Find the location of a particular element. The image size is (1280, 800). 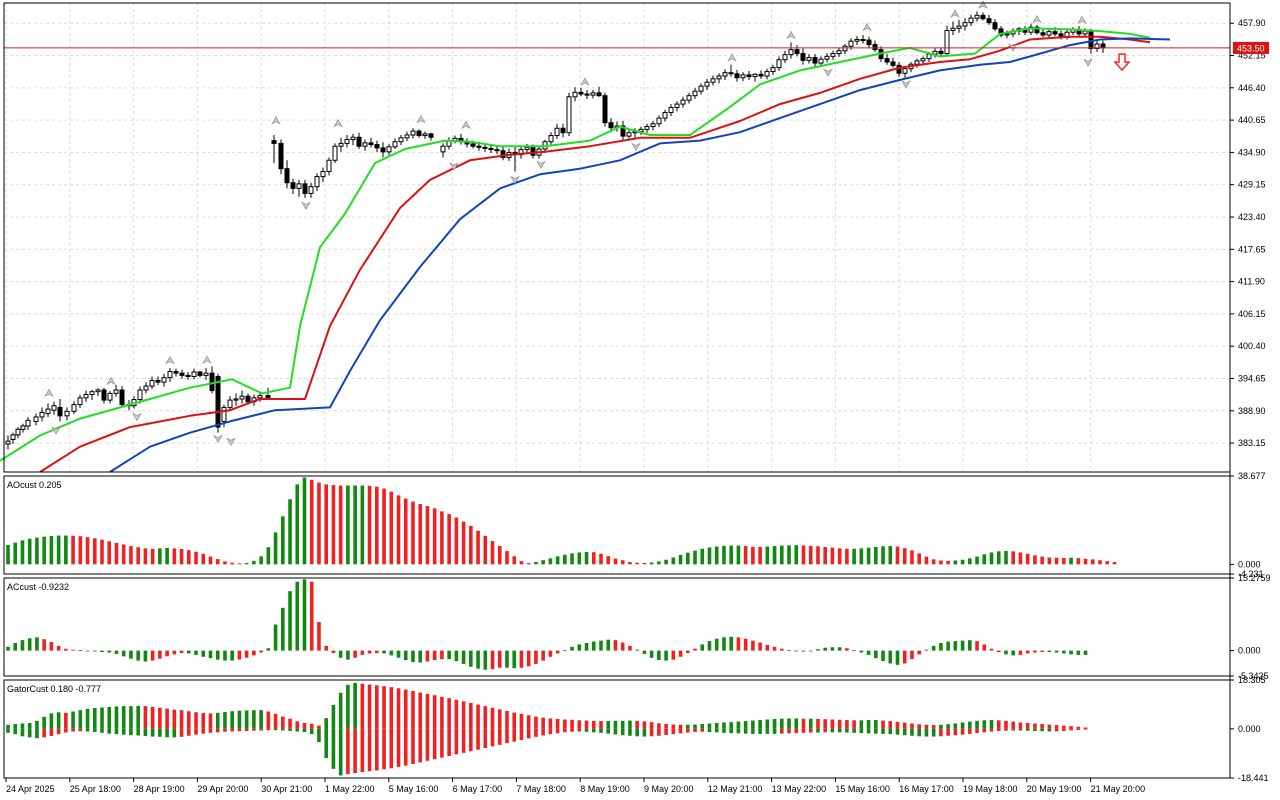

x-tick-label: 29 Apr 20:00 is located at coordinates (222, 789).